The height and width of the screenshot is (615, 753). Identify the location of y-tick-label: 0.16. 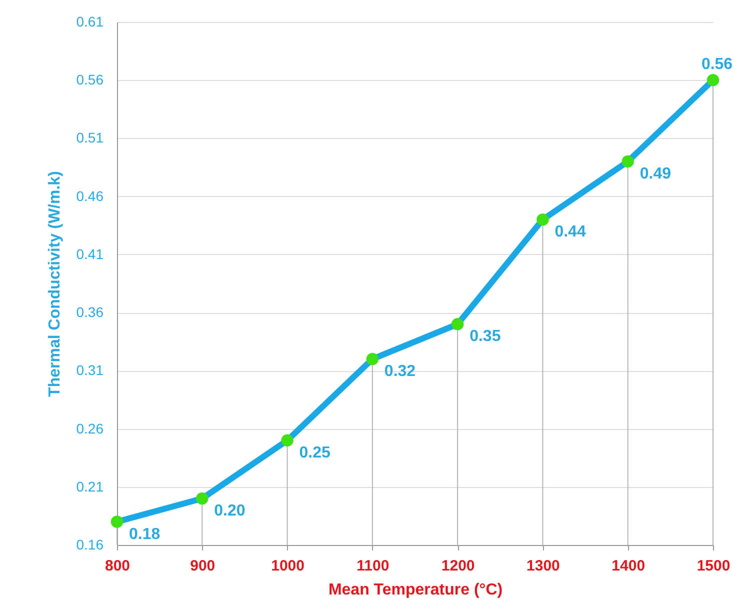
(90, 544).